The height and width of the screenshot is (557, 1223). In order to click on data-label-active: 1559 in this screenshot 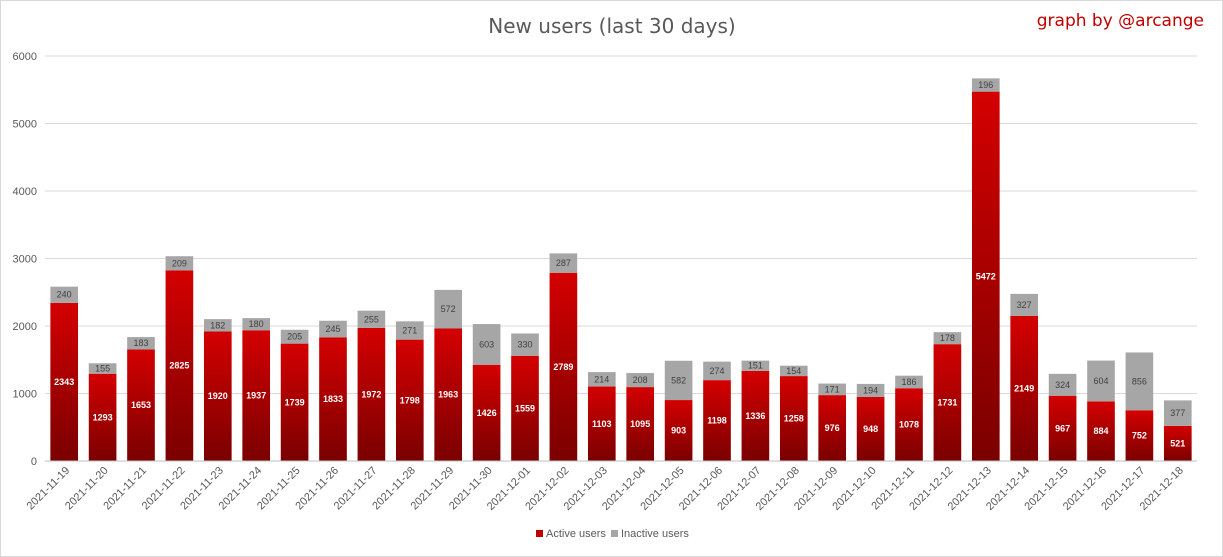, I will do `click(525, 408)`.